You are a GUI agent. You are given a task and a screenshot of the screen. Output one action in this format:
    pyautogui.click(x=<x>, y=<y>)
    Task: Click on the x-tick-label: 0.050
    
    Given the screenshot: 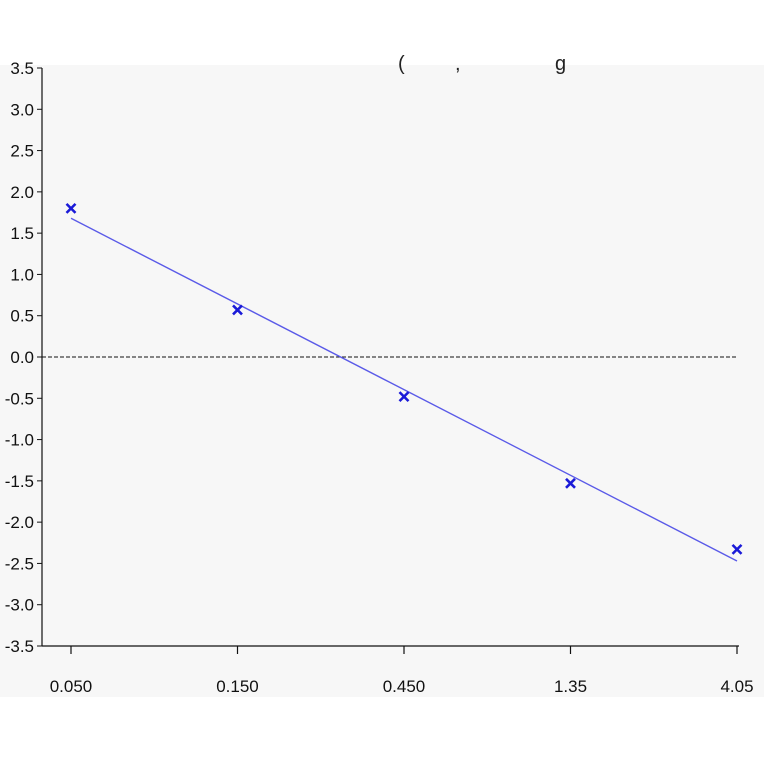 What is the action you would take?
    pyautogui.click(x=71, y=686)
    